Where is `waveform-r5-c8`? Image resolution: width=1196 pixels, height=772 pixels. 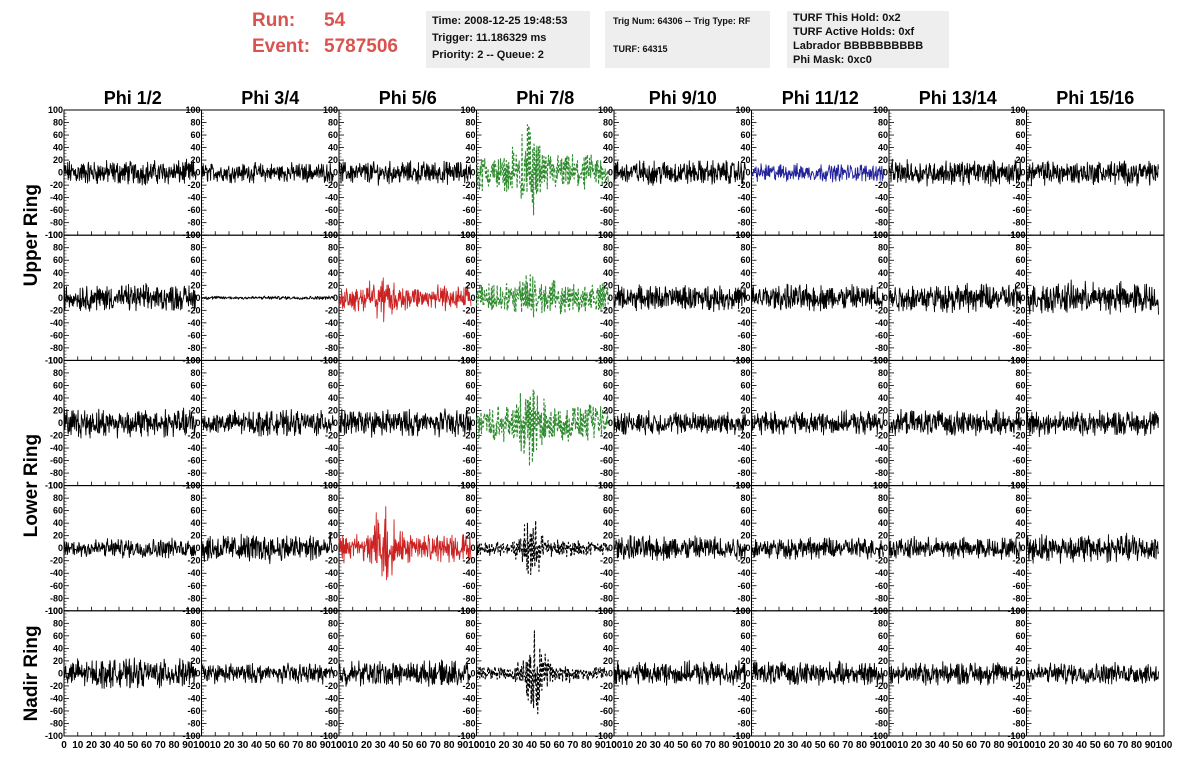
waveform-r5-c8 is located at coordinates (1092, 673).